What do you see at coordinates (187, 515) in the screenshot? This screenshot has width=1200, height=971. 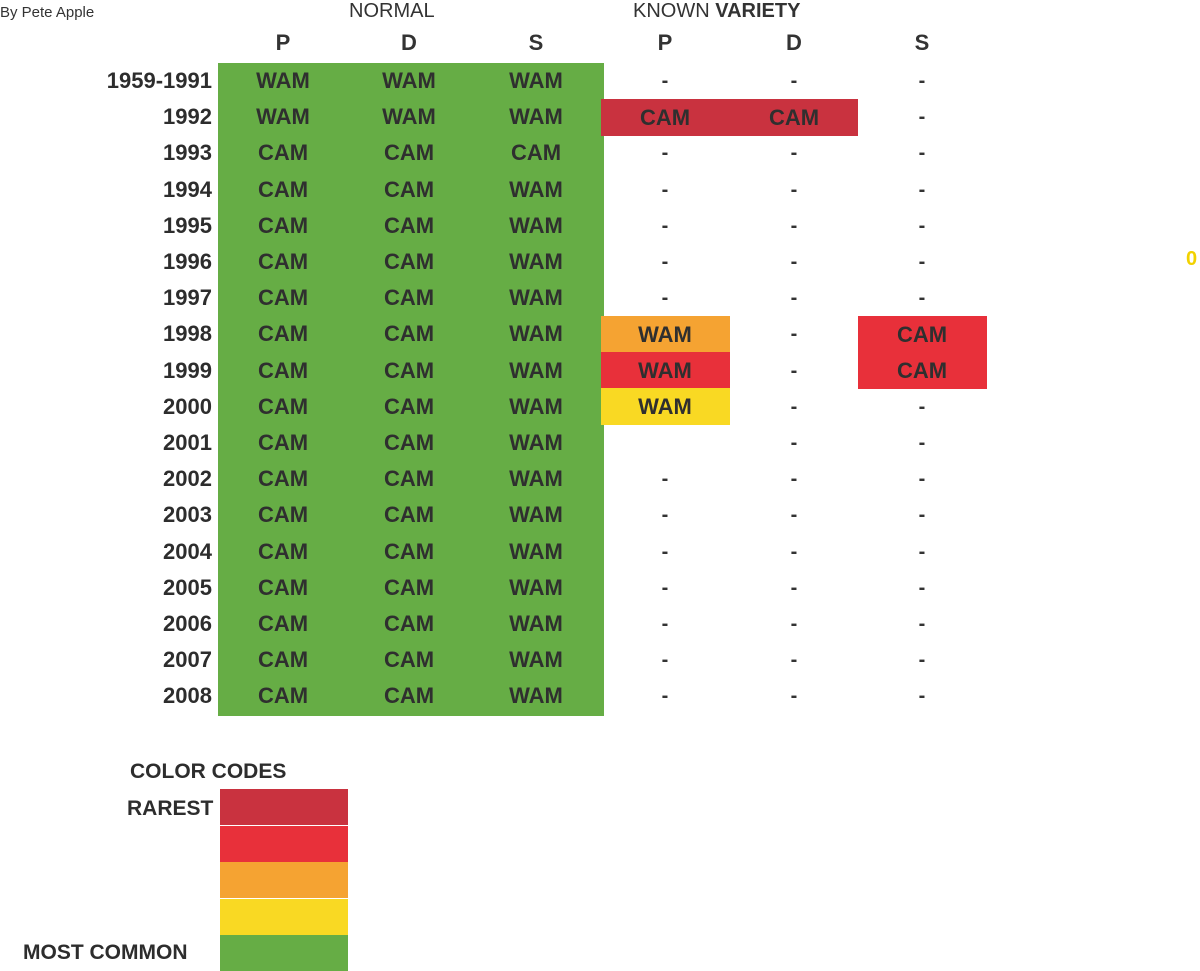 I see `year-label: 2003` at bounding box center [187, 515].